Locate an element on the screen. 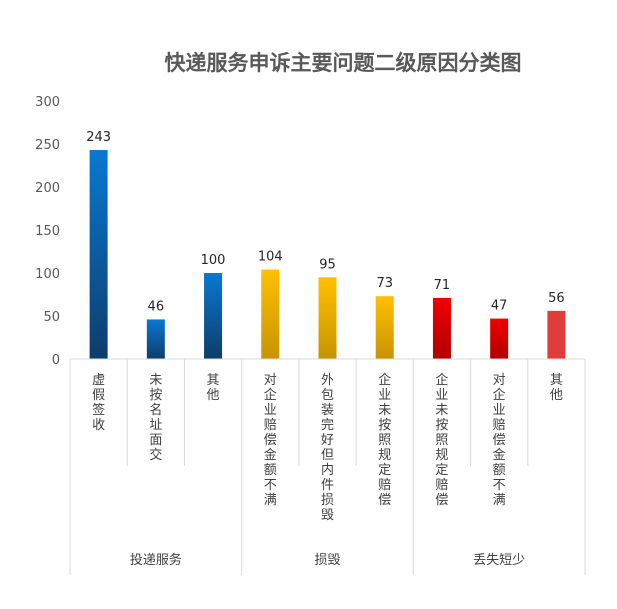 Image resolution: width=617 pixels, height=609 pixels. y-tick-label: 50 is located at coordinates (51, 317).